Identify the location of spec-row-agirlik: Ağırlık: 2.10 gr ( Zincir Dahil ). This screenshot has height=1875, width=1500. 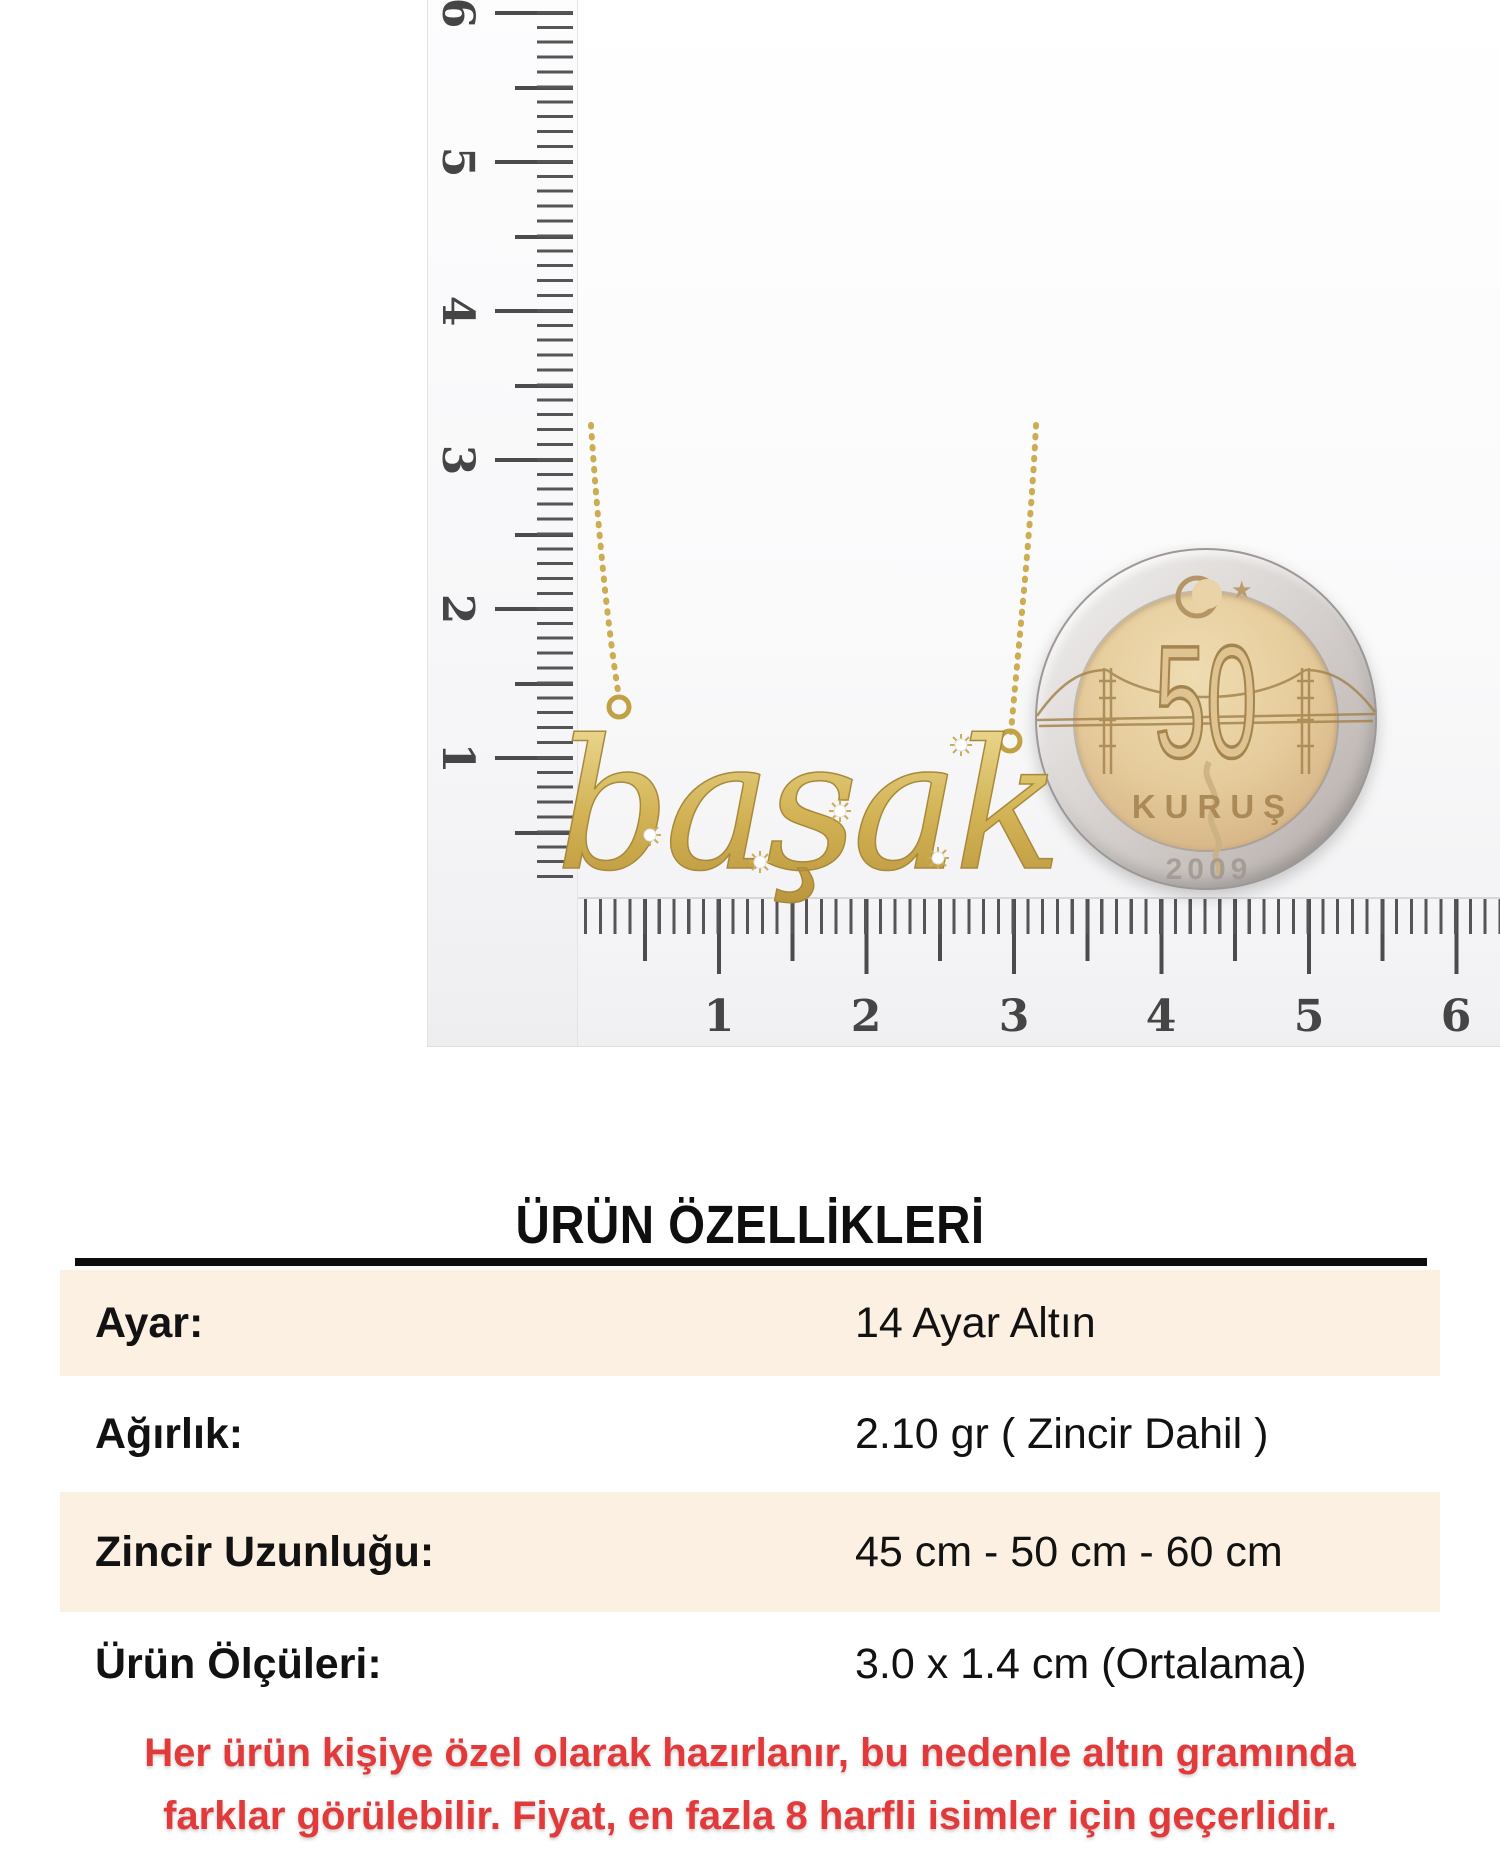
(750, 1434).